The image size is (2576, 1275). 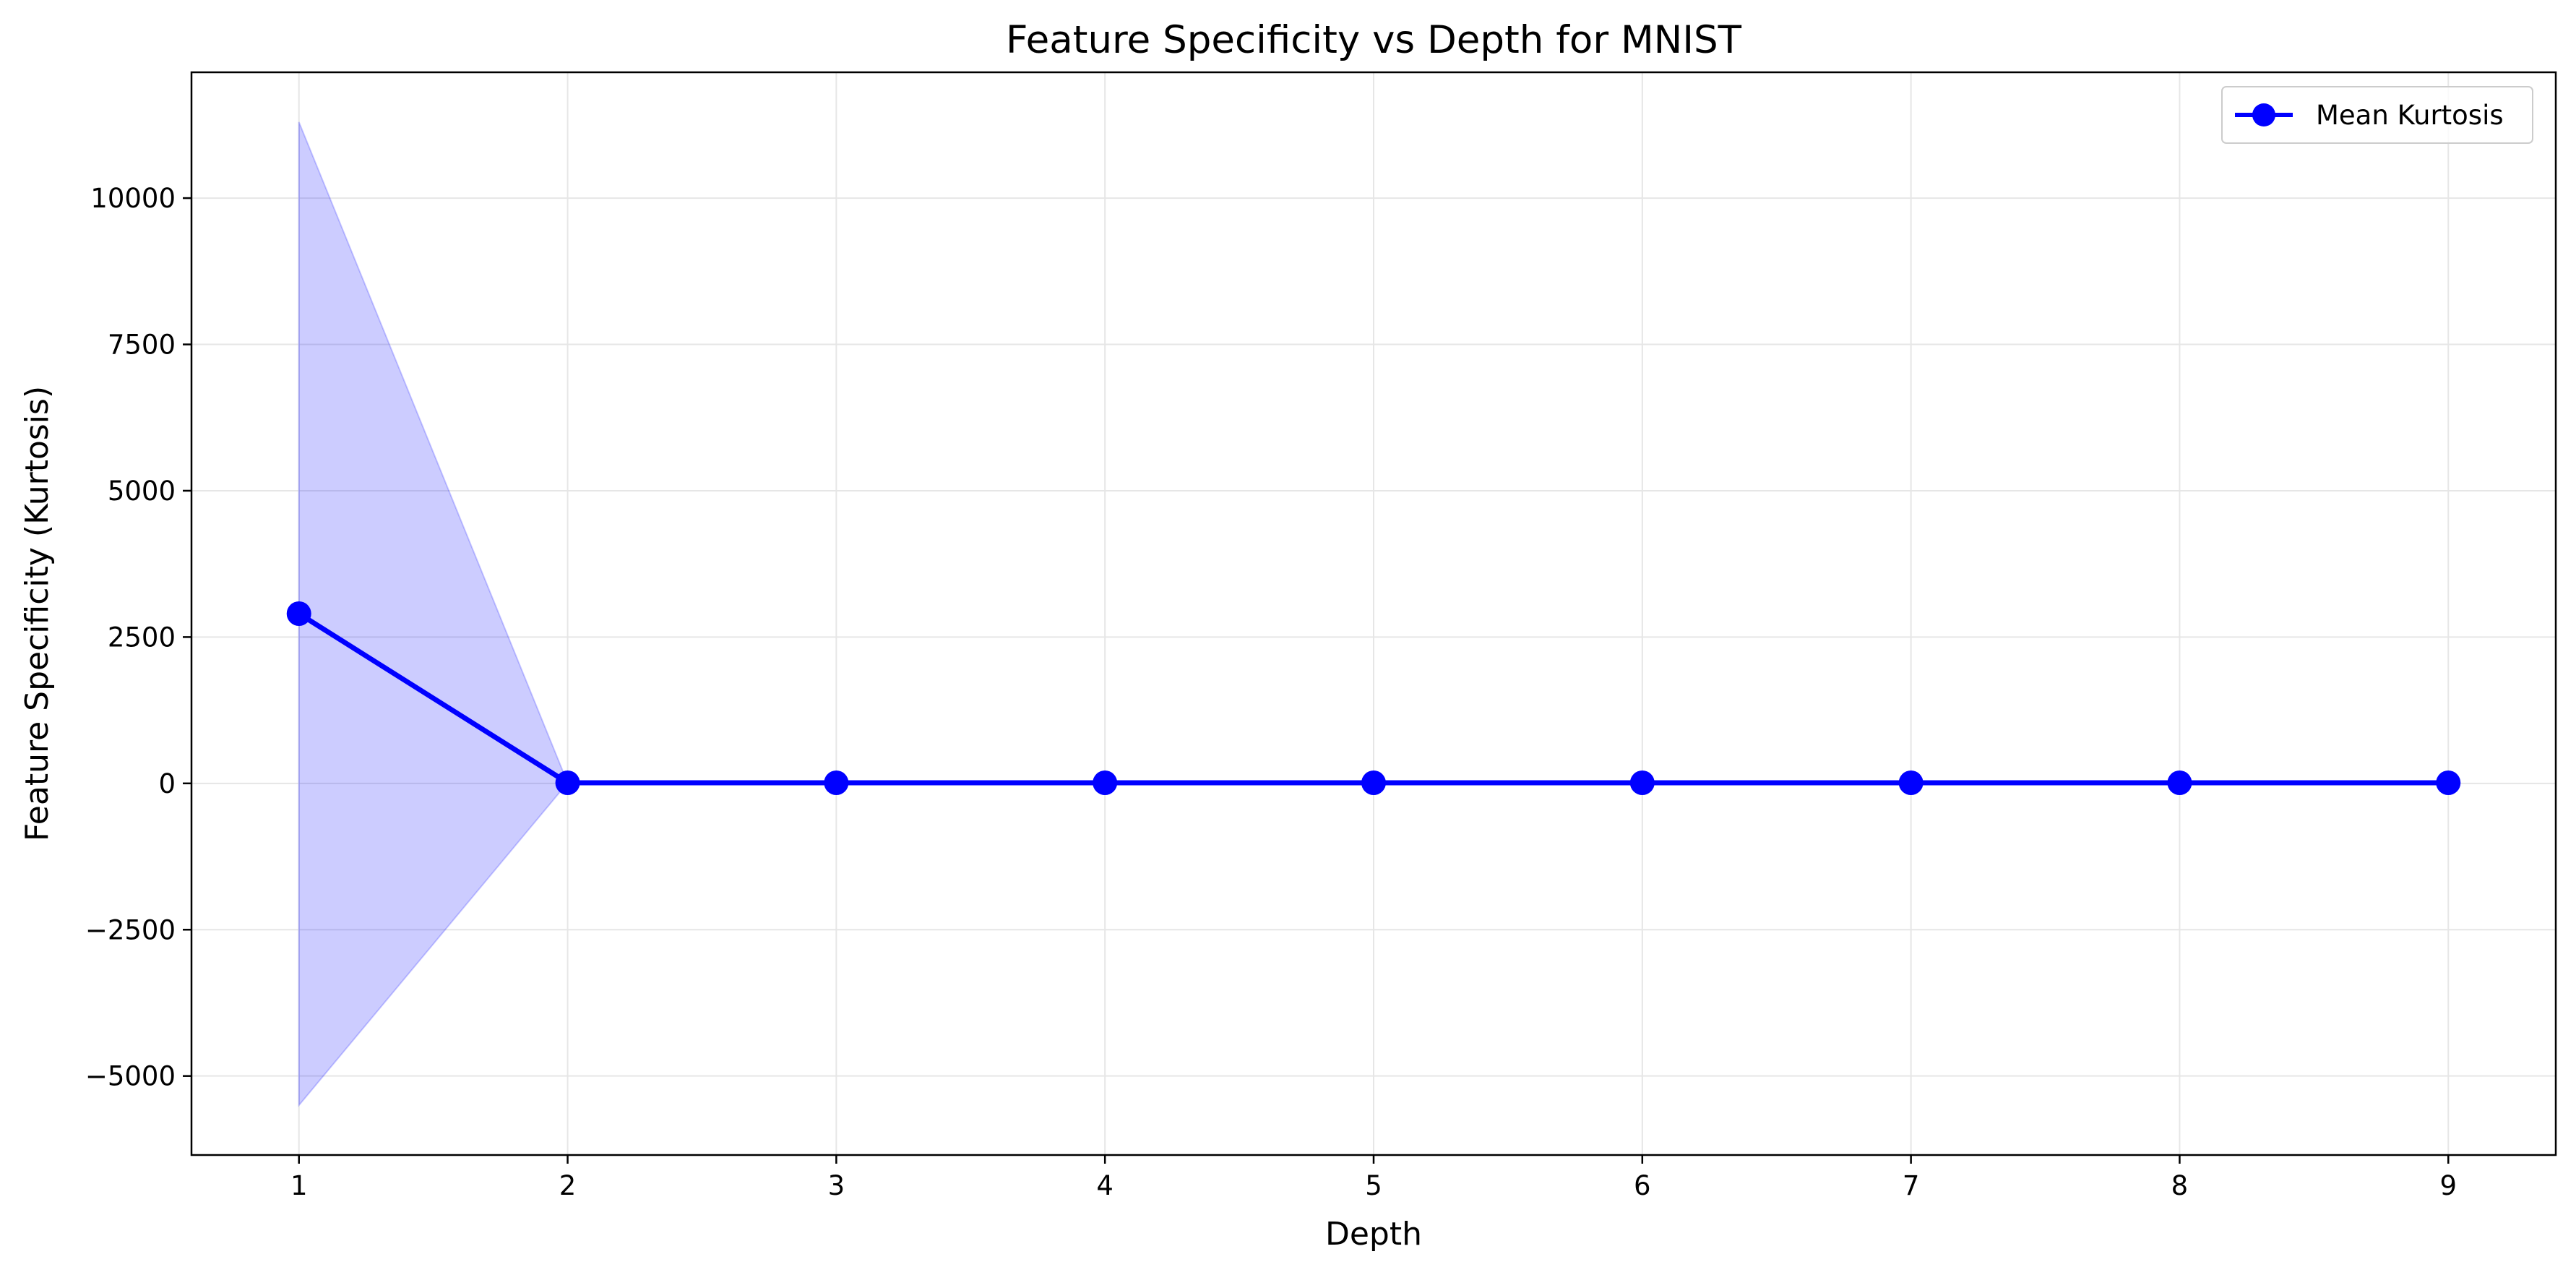 I want to click on x-tick-label: 8, so click(x=2180, y=1185).